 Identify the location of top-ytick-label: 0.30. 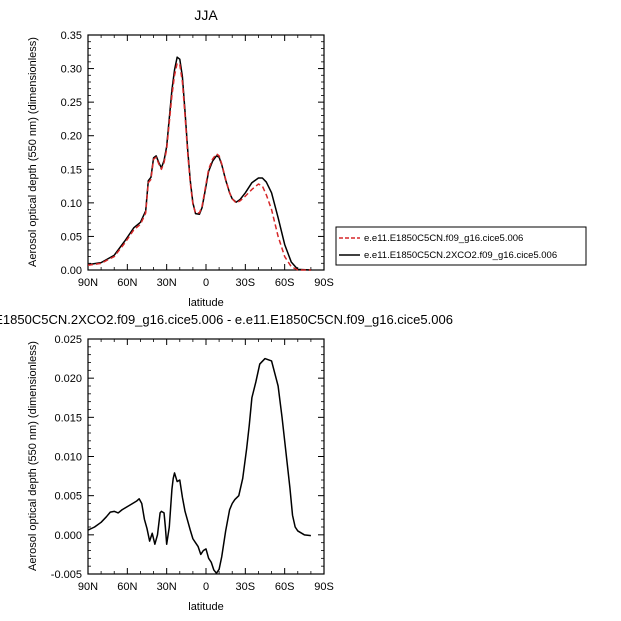
(71, 70).